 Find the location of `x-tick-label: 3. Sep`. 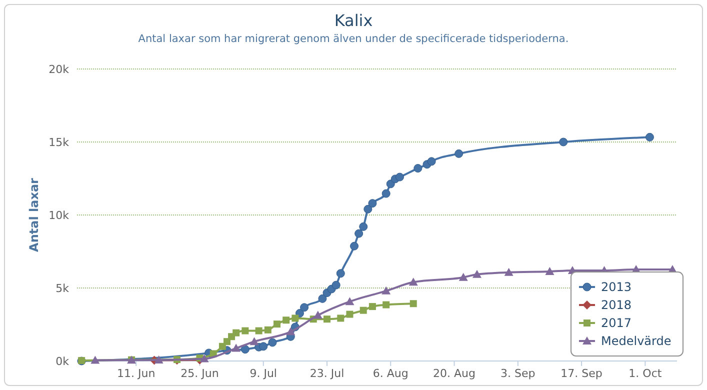

x-tick-label: 3. Sep is located at coordinates (518, 373).